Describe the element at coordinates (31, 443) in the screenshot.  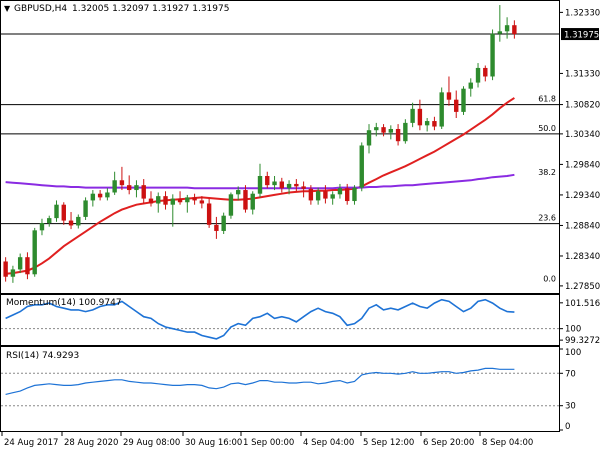
I see `time-tick-label: 24 Aug 2017` at that location.